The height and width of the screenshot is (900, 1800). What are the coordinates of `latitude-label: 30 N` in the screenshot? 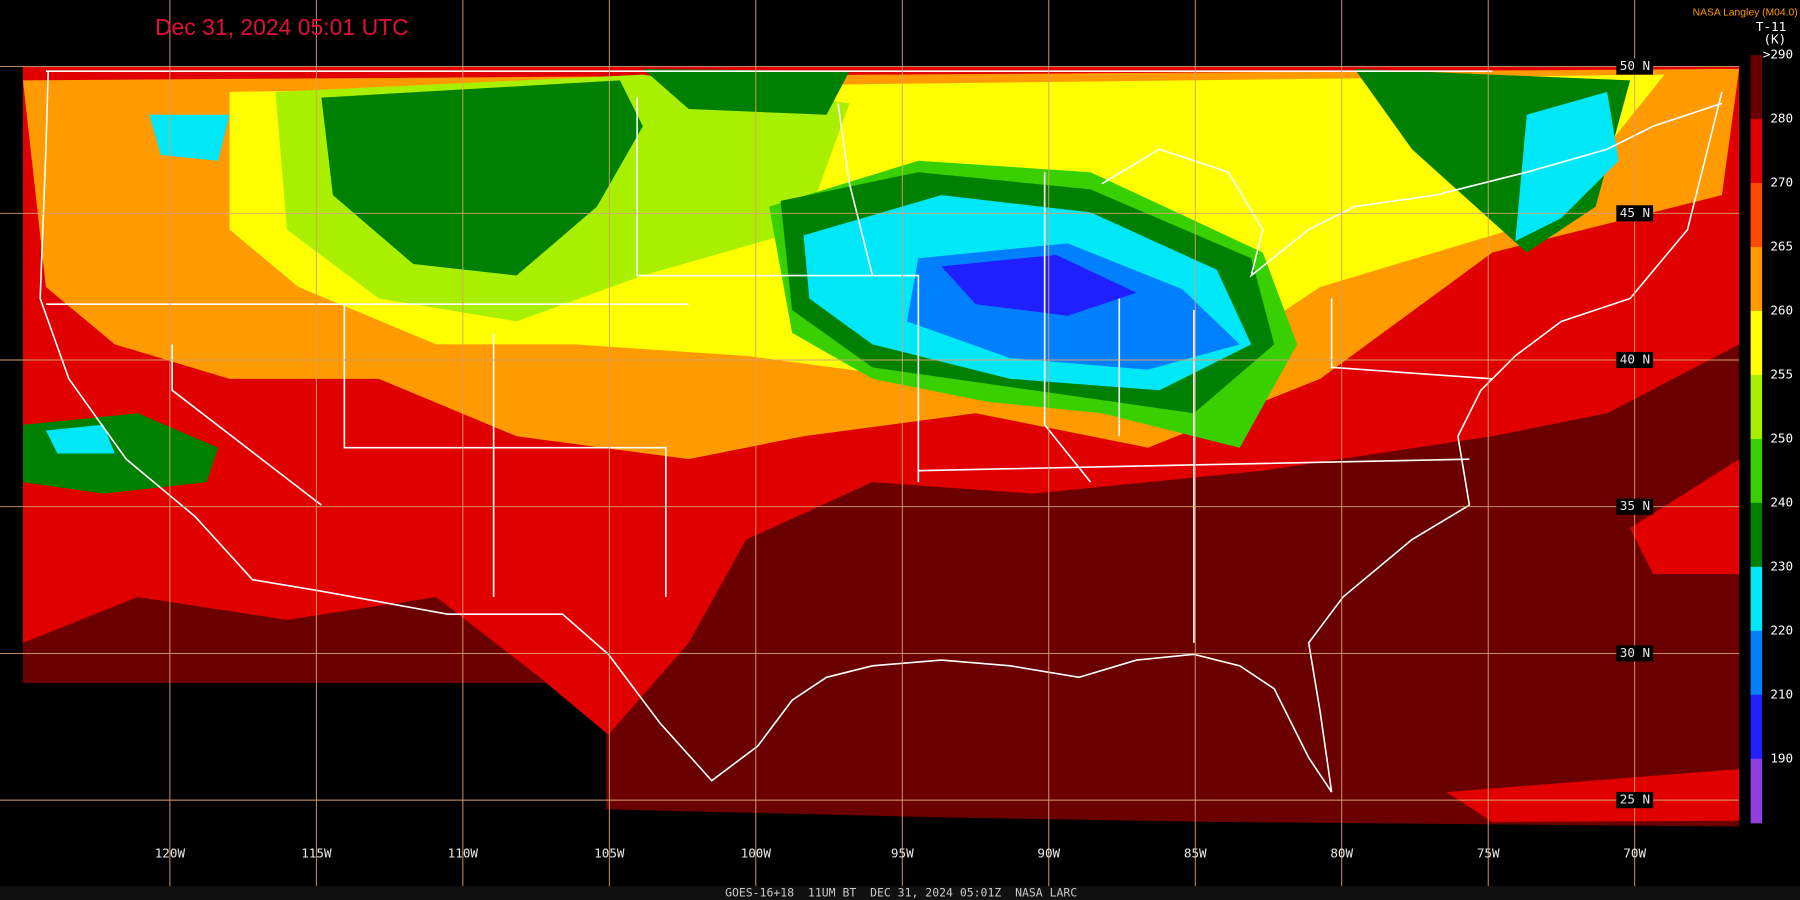 It's located at (1635, 652).